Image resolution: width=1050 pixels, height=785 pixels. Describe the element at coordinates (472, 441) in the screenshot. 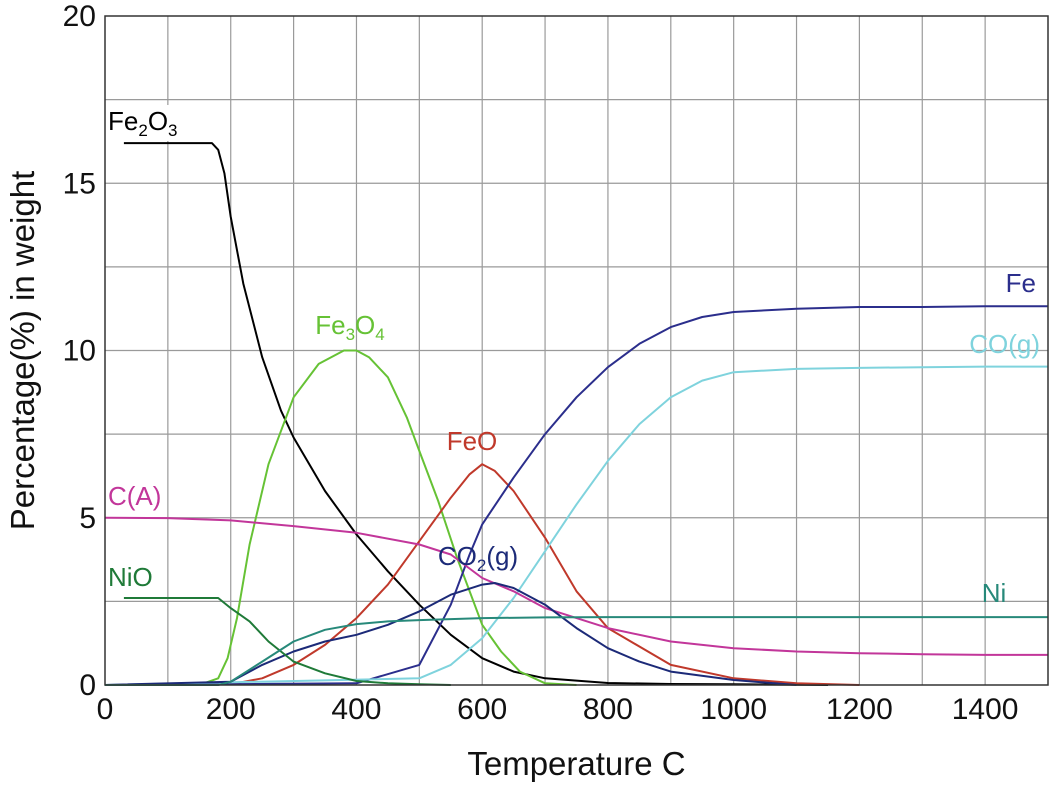

I see `series-label-feo: FeO` at that location.